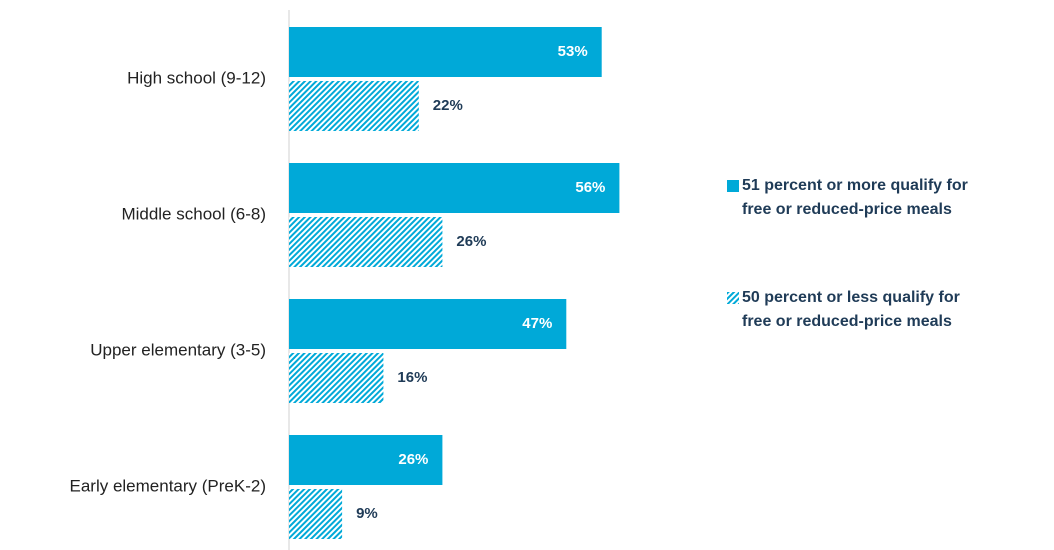  I want to click on category-label: Upper elementary (3-5), so click(178, 349).